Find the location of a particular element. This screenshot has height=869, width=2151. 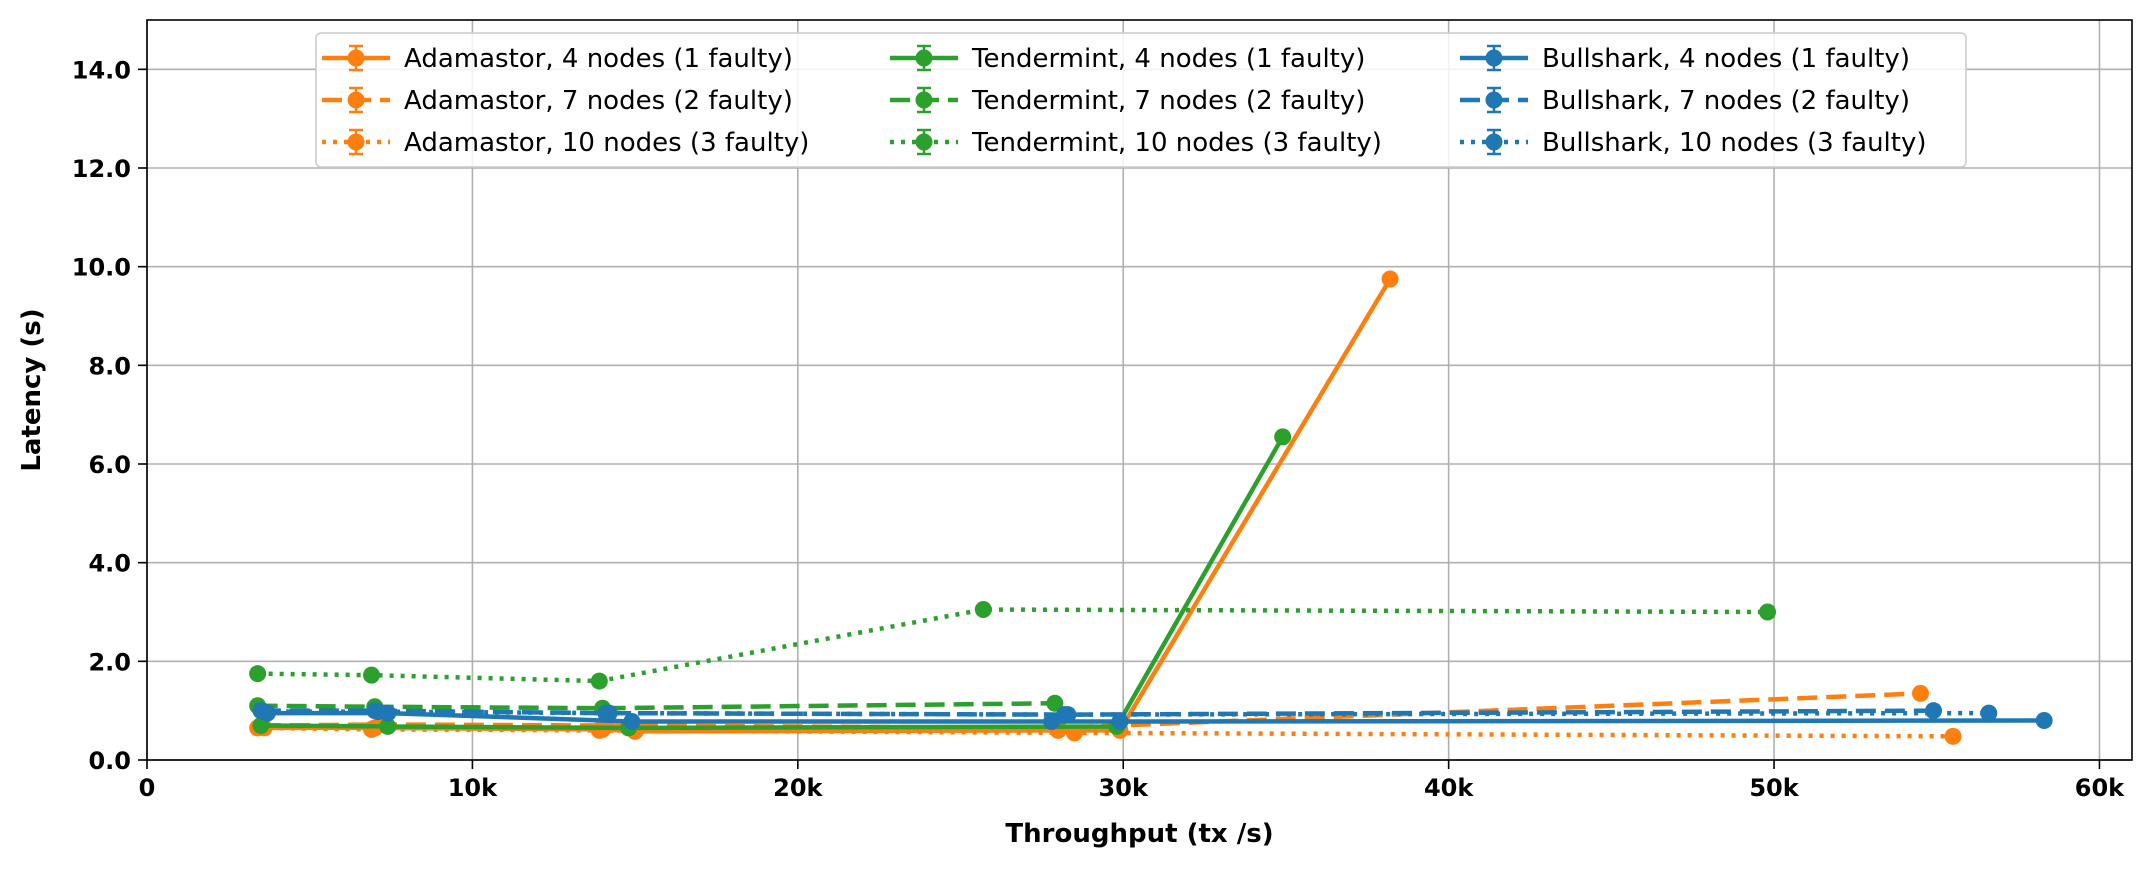

legend-label: Tendermint, 7 nodes (2 faulty) is located at coordinates (1168, 101).